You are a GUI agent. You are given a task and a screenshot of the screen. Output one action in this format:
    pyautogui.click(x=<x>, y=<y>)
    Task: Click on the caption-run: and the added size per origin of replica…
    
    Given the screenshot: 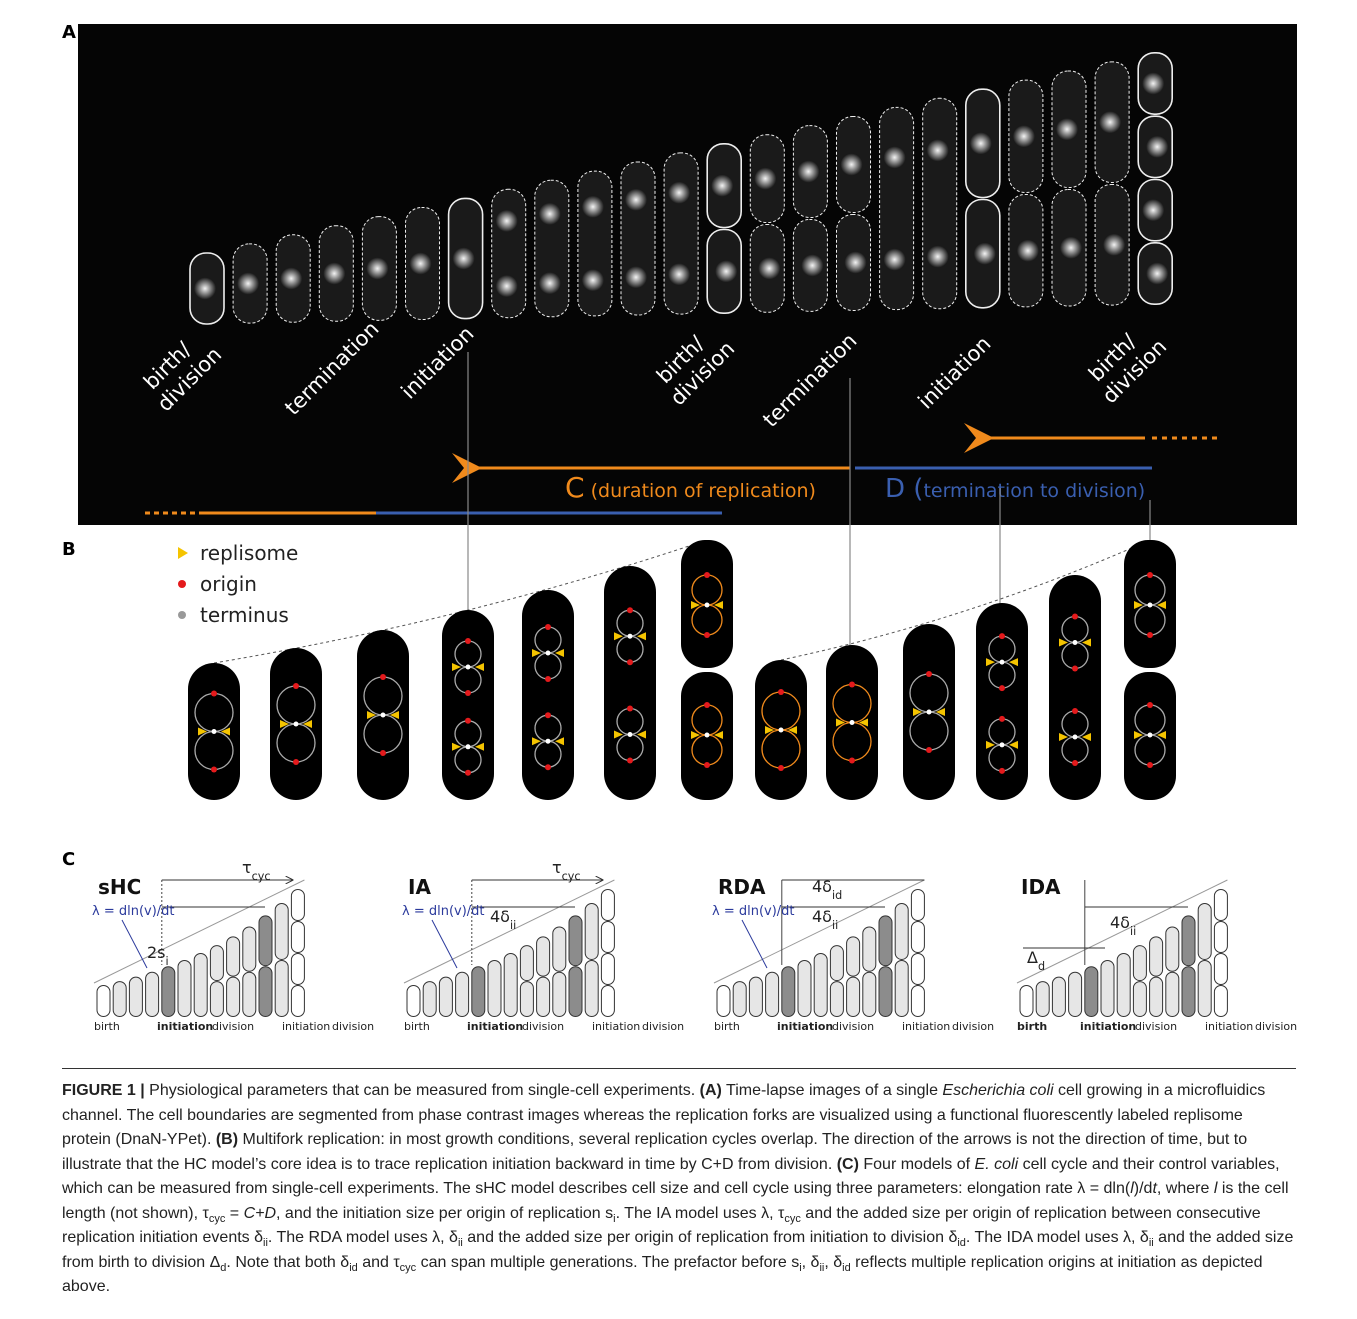 What is the action you would take?
    pyautogui.click(x=661, y=1225)
    